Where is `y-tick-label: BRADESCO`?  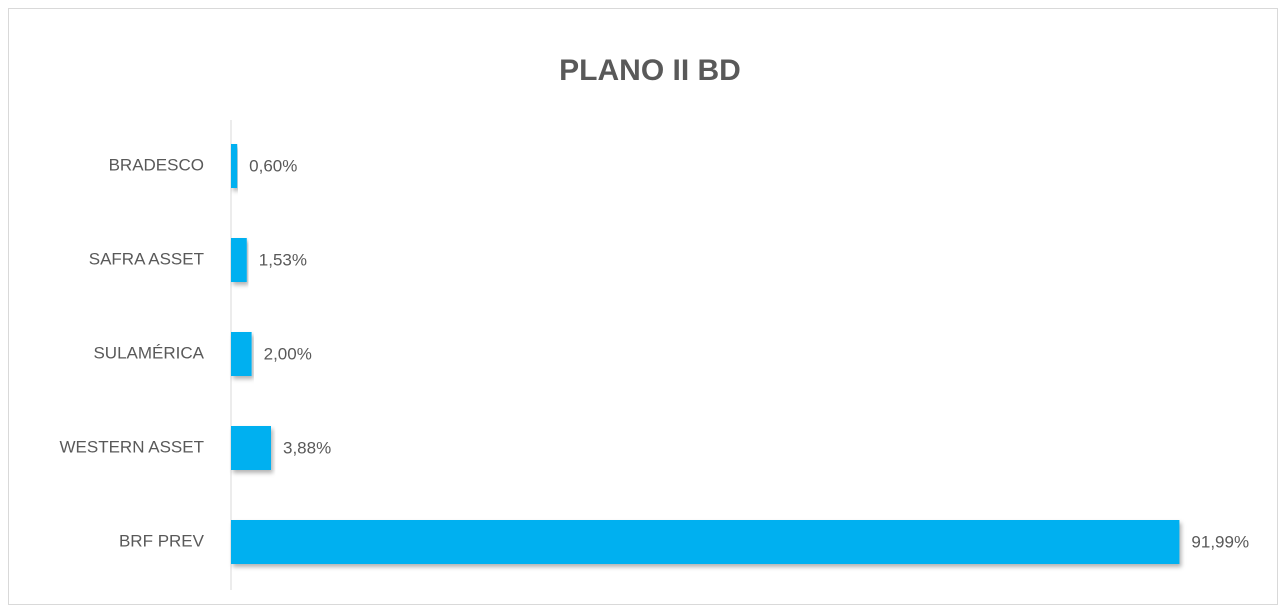 y-tick-label: BRADESCO is located at coordinates (156, 164).